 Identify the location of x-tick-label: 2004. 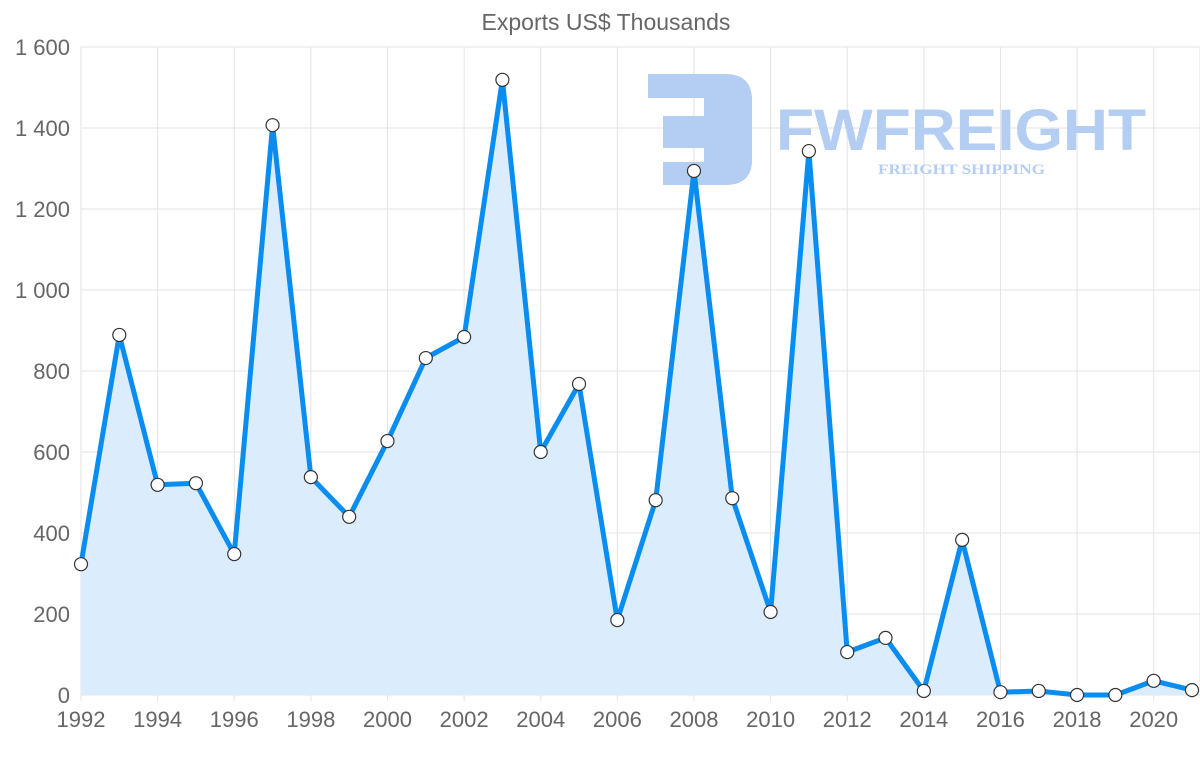
(540, 719).